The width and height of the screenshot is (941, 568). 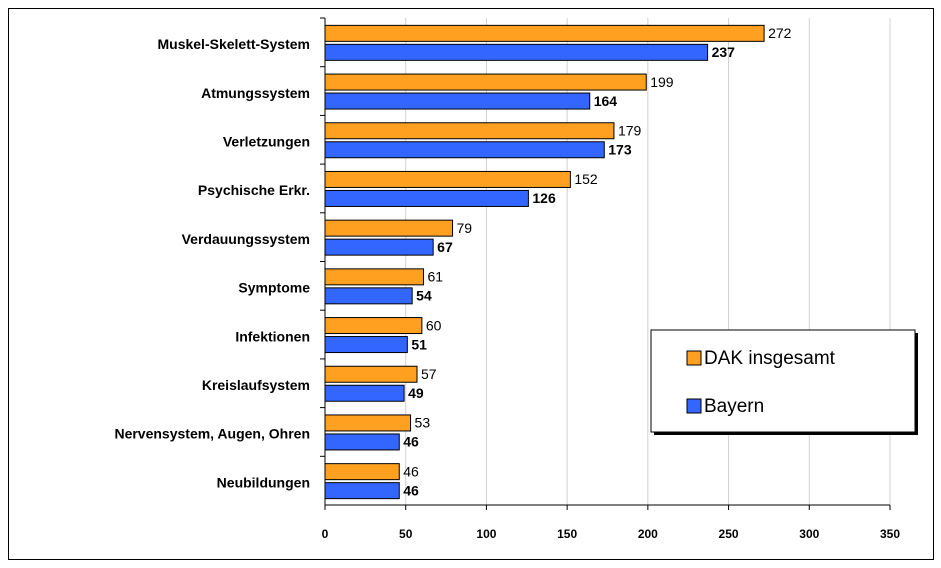 What do you see at coordinates (734, 406) in the screenshot?
I see `legend-label: Bayern` at bounding box center [734, 406].